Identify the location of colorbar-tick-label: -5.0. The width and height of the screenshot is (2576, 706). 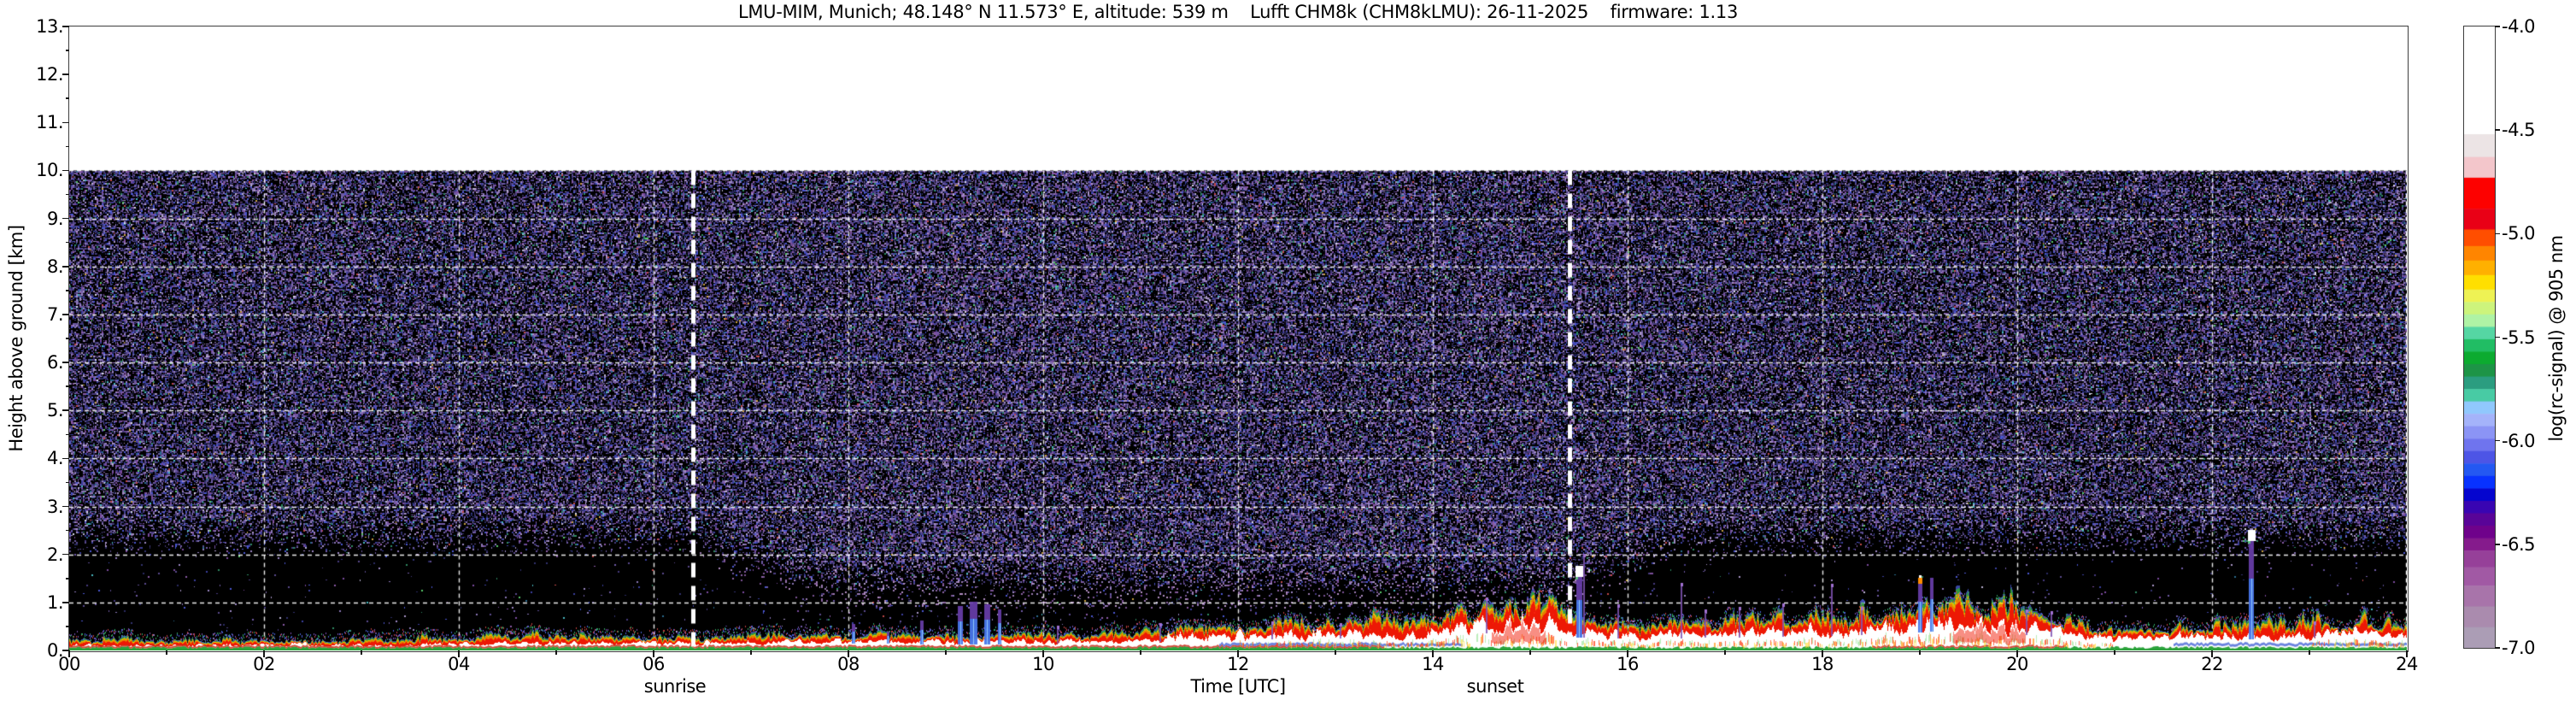
(2518, 233).